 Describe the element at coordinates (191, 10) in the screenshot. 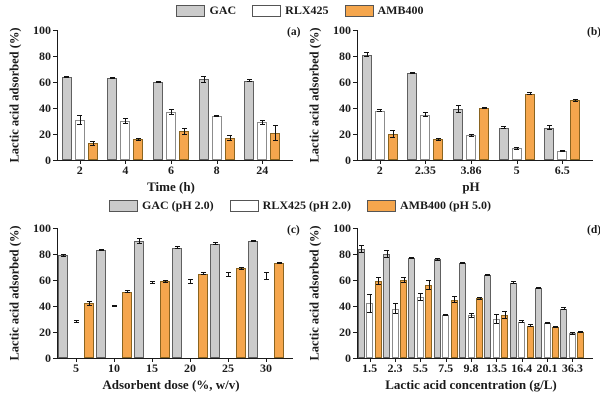

I see `gac-swatch-icon` at that location.